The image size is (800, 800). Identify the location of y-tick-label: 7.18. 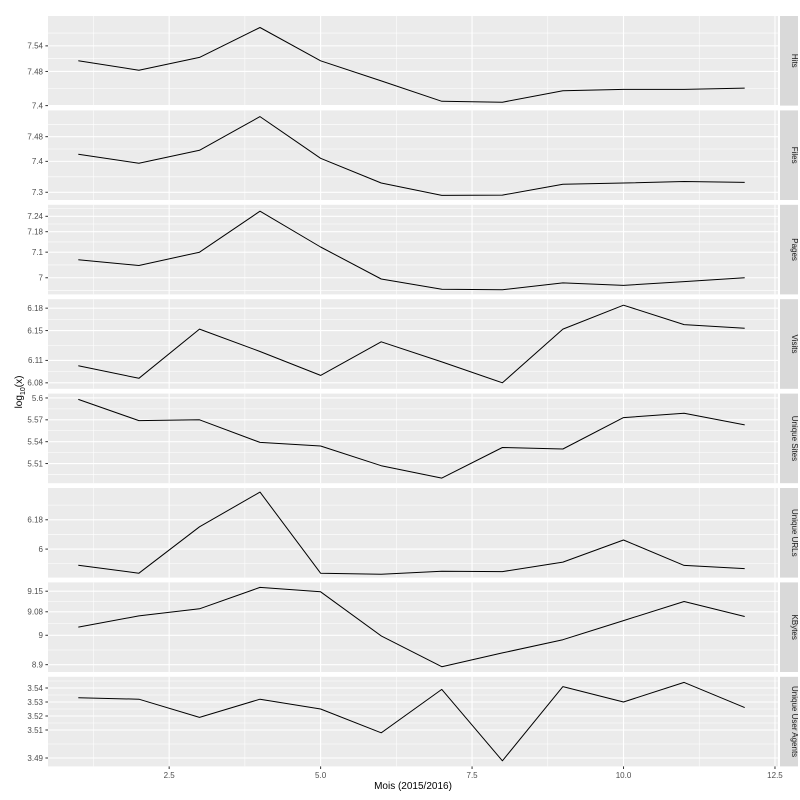
(35, 231).